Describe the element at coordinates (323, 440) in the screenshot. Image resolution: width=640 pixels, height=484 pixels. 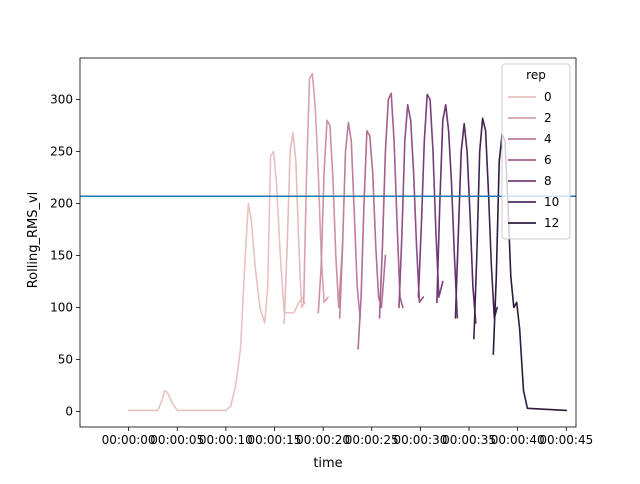
I see `x-tick-label: 00:00:20` at that location.